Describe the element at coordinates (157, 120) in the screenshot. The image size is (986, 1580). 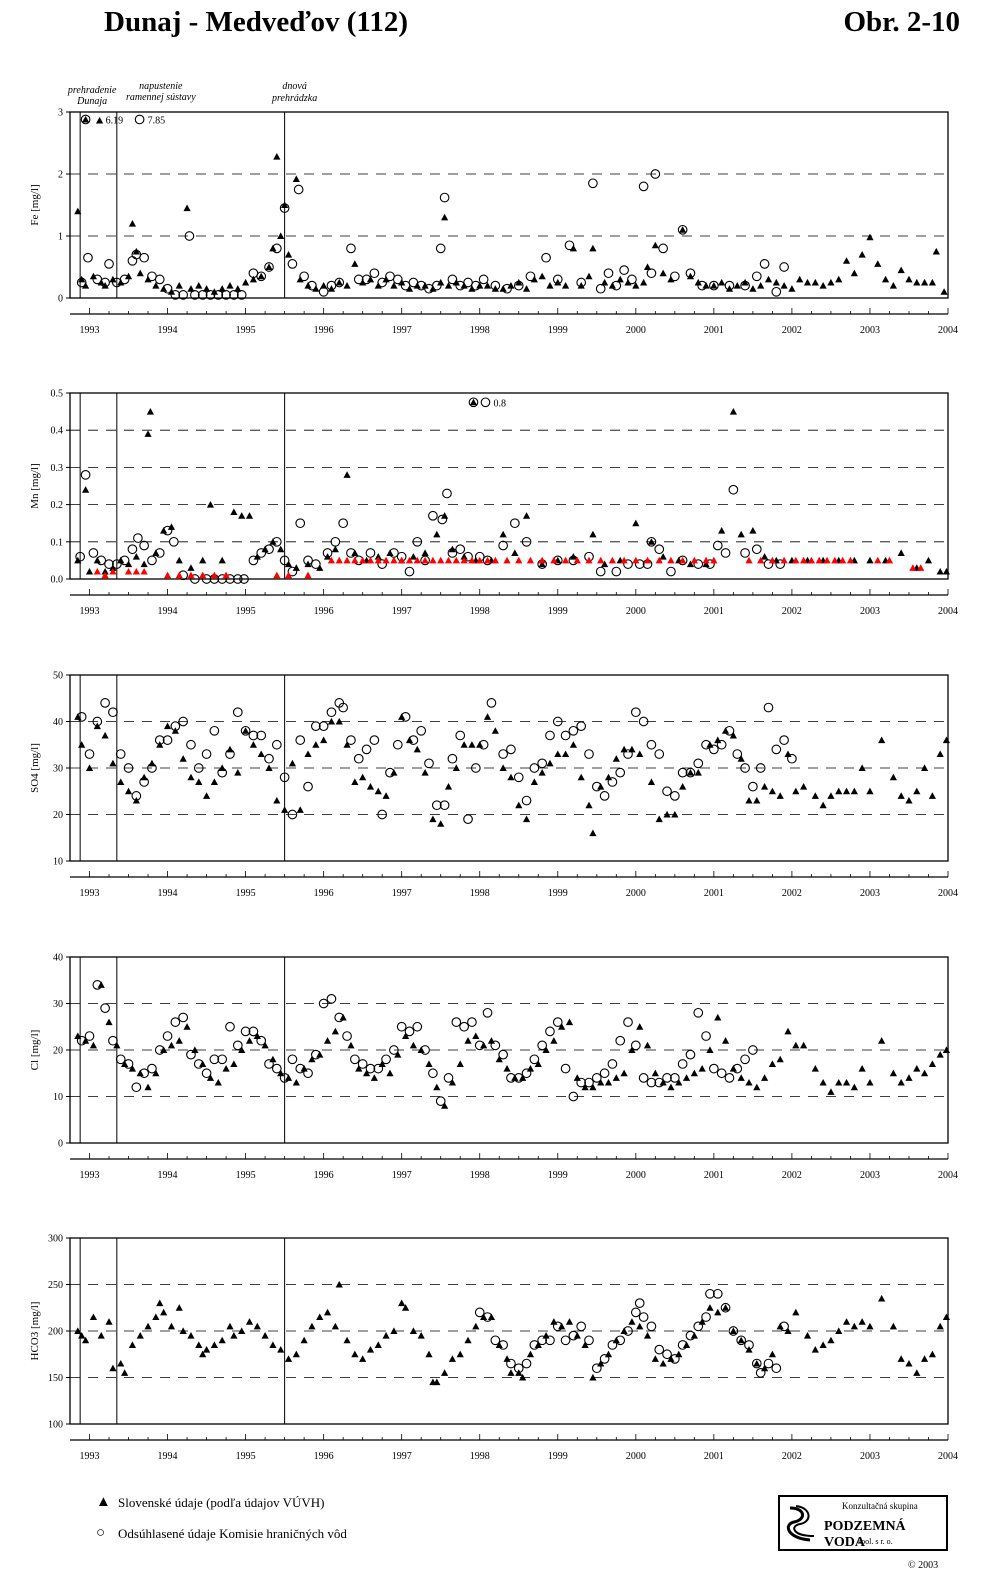
I see `outlier-value: 7.85` at that location.